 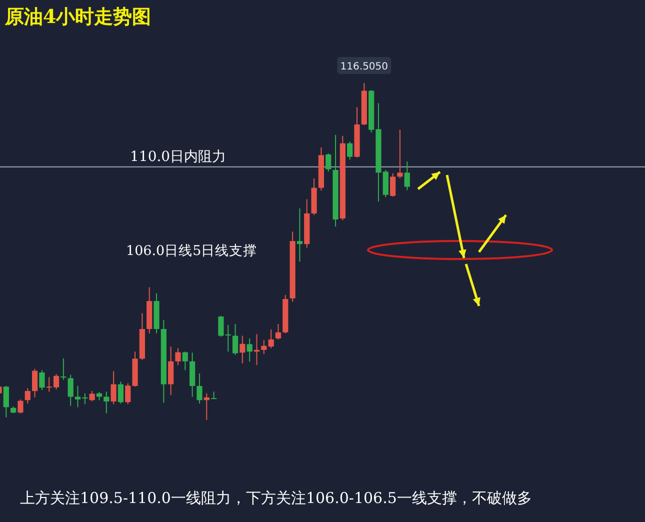 I want to click on text: 上方关注109.5-110.0一线阻力，下方关注106.0-106.5一线支撑，不破做多, so click(x=276, y=498).